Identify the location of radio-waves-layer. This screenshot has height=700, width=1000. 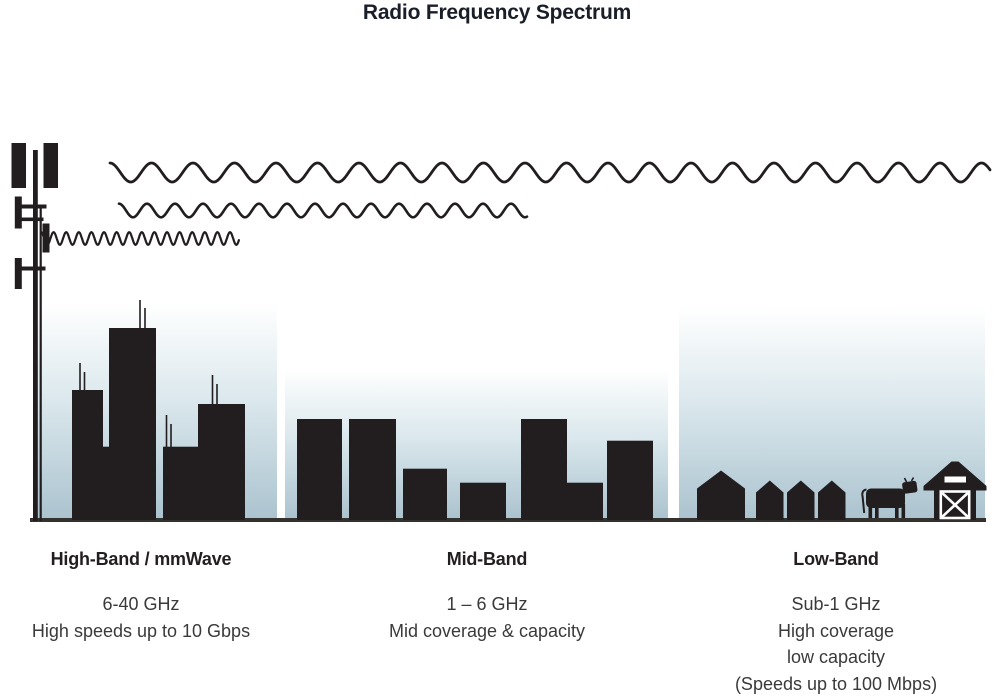
(515, 203).